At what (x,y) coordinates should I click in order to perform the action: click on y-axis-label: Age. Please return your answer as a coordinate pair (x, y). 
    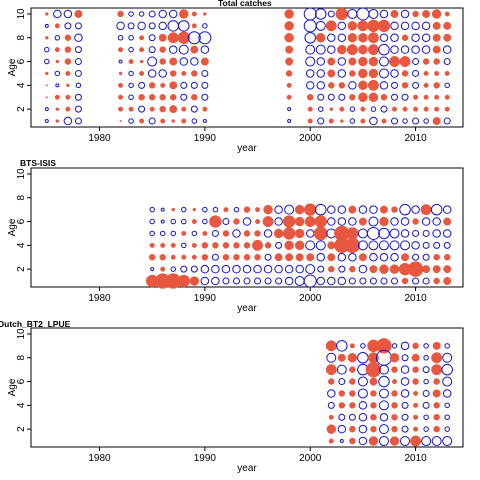
    Looking at the image, I should click on (12, 387).